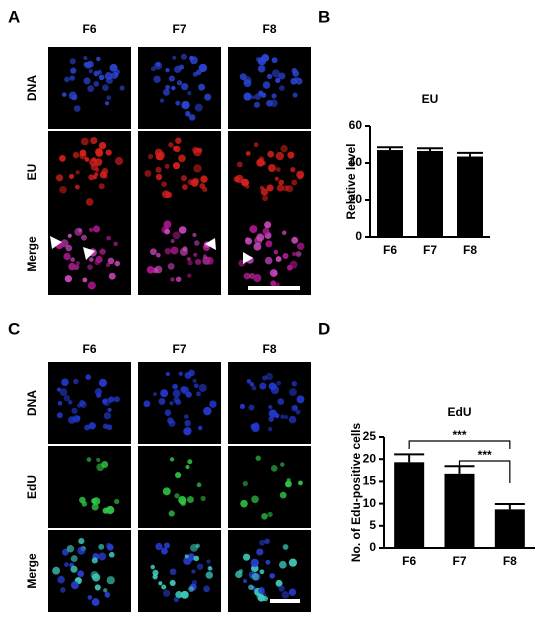 The image size is (550, 621). I want to click on chart-title: EU, so click(430, 99).